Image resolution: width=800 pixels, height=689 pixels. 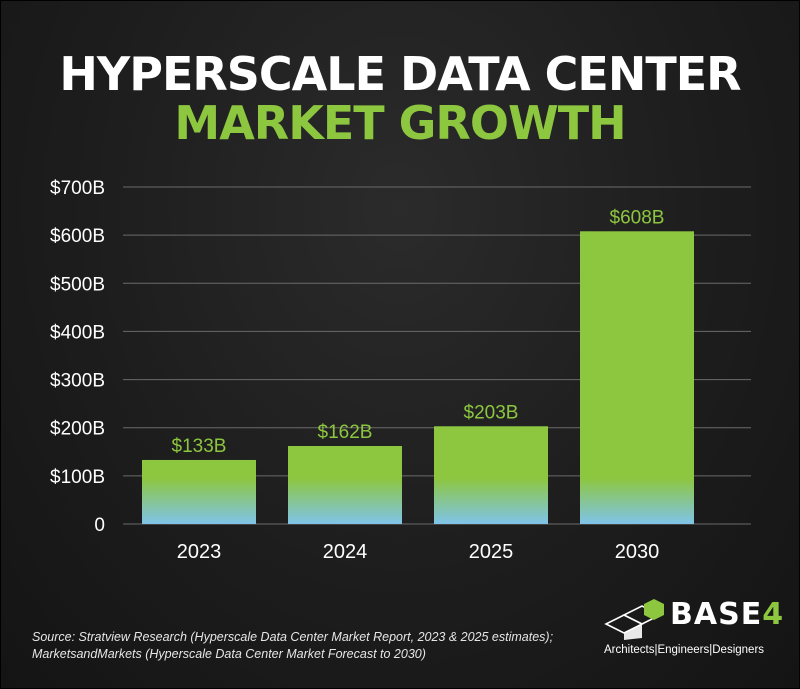 What do you see at coordinates (637, 217) in the screenshot?
I see `bar-value-label: $608B` at bounding box center [637, 217].